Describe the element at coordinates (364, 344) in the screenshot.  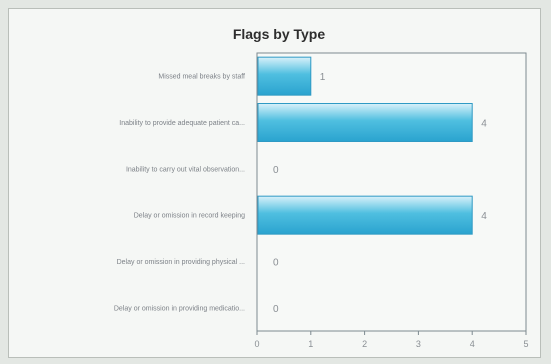
I see `x-tick-label: 2` at that location.